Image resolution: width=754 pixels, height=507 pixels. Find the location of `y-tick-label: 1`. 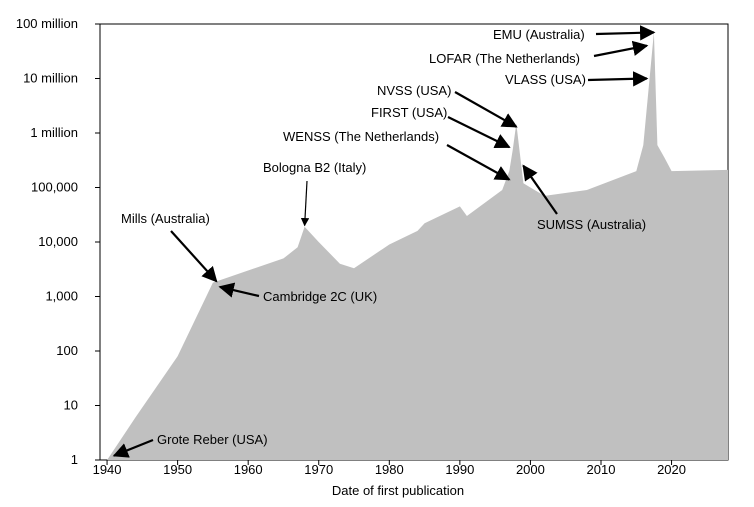

y-tick-label: 1 is located at coordinates (74, 459).